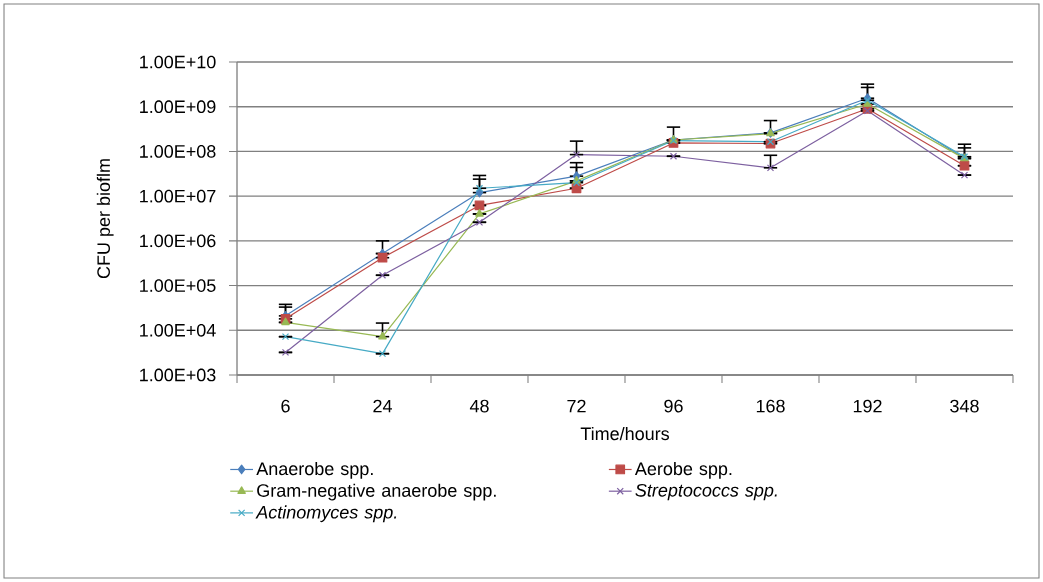 This screenshot has height=582, width=1043. What do you see at coordinates (576, 406) in the screenshot?
I see `x-tick-label: 72` at bounding box center [576, 406].